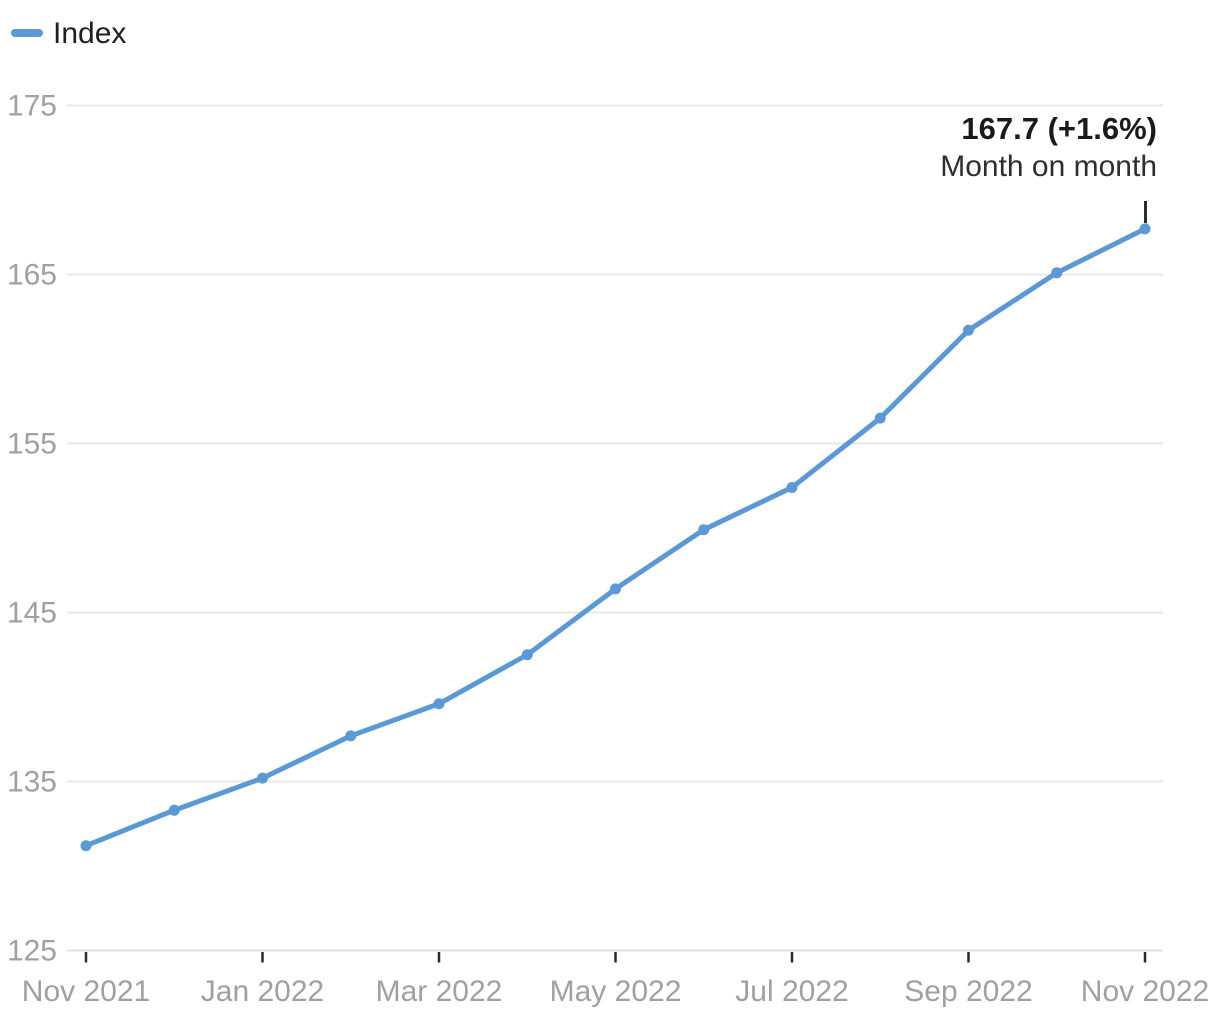 The width and height of the screenshot is (1220, 1020). What do you see at coordinates (1059, 128) in the screenshot?
I see `annotation-headline: 167.7 (+1.6%)` at bounding box center [1059, 128].